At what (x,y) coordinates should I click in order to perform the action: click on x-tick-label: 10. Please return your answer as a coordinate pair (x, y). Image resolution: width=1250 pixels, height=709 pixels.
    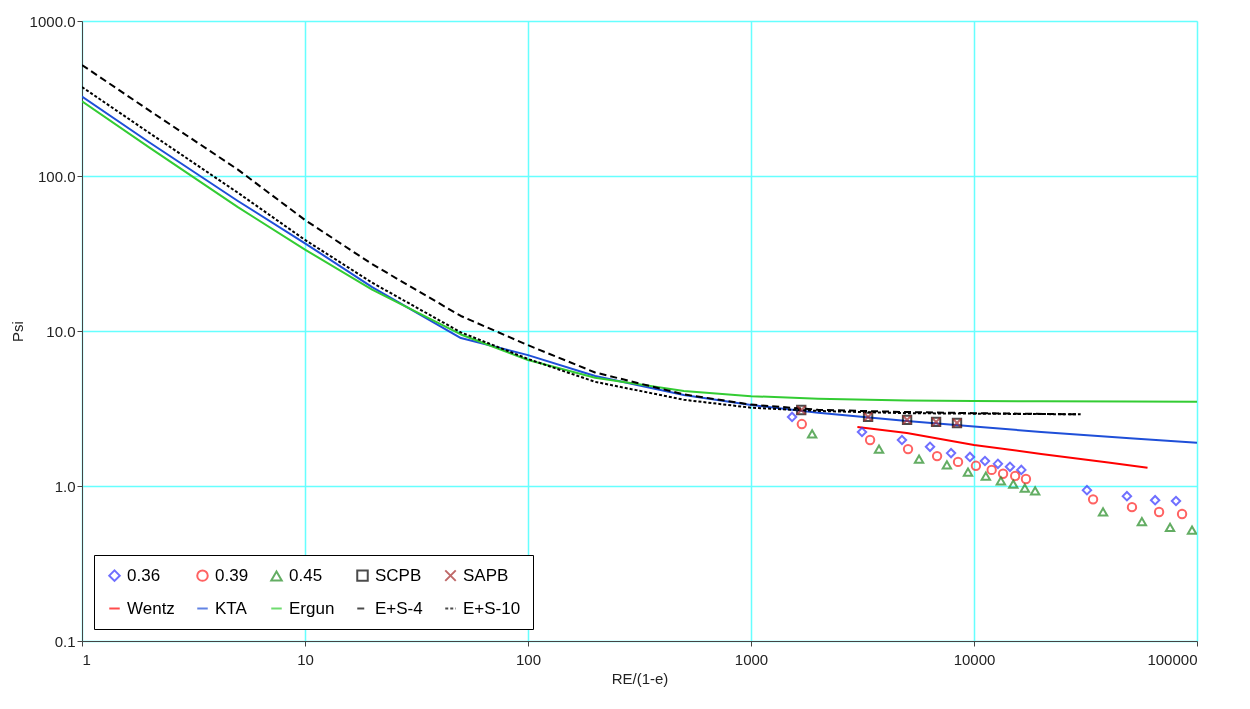
    Looking at the image, I should click on (305, 659).